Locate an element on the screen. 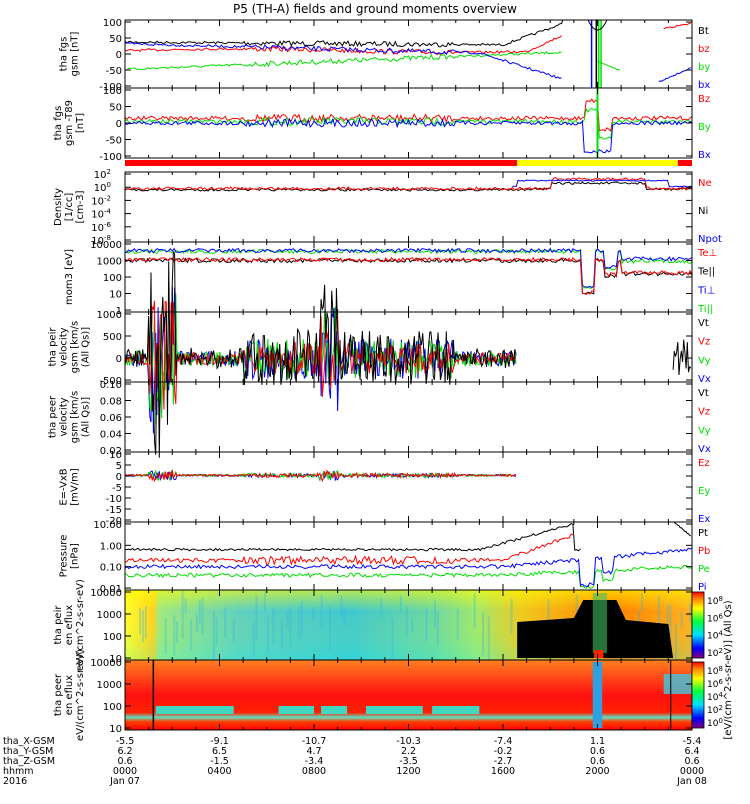 This screenshot has width=750, height=804. y-axis-label: gsm -T89 is located at coordinates (69, 123).